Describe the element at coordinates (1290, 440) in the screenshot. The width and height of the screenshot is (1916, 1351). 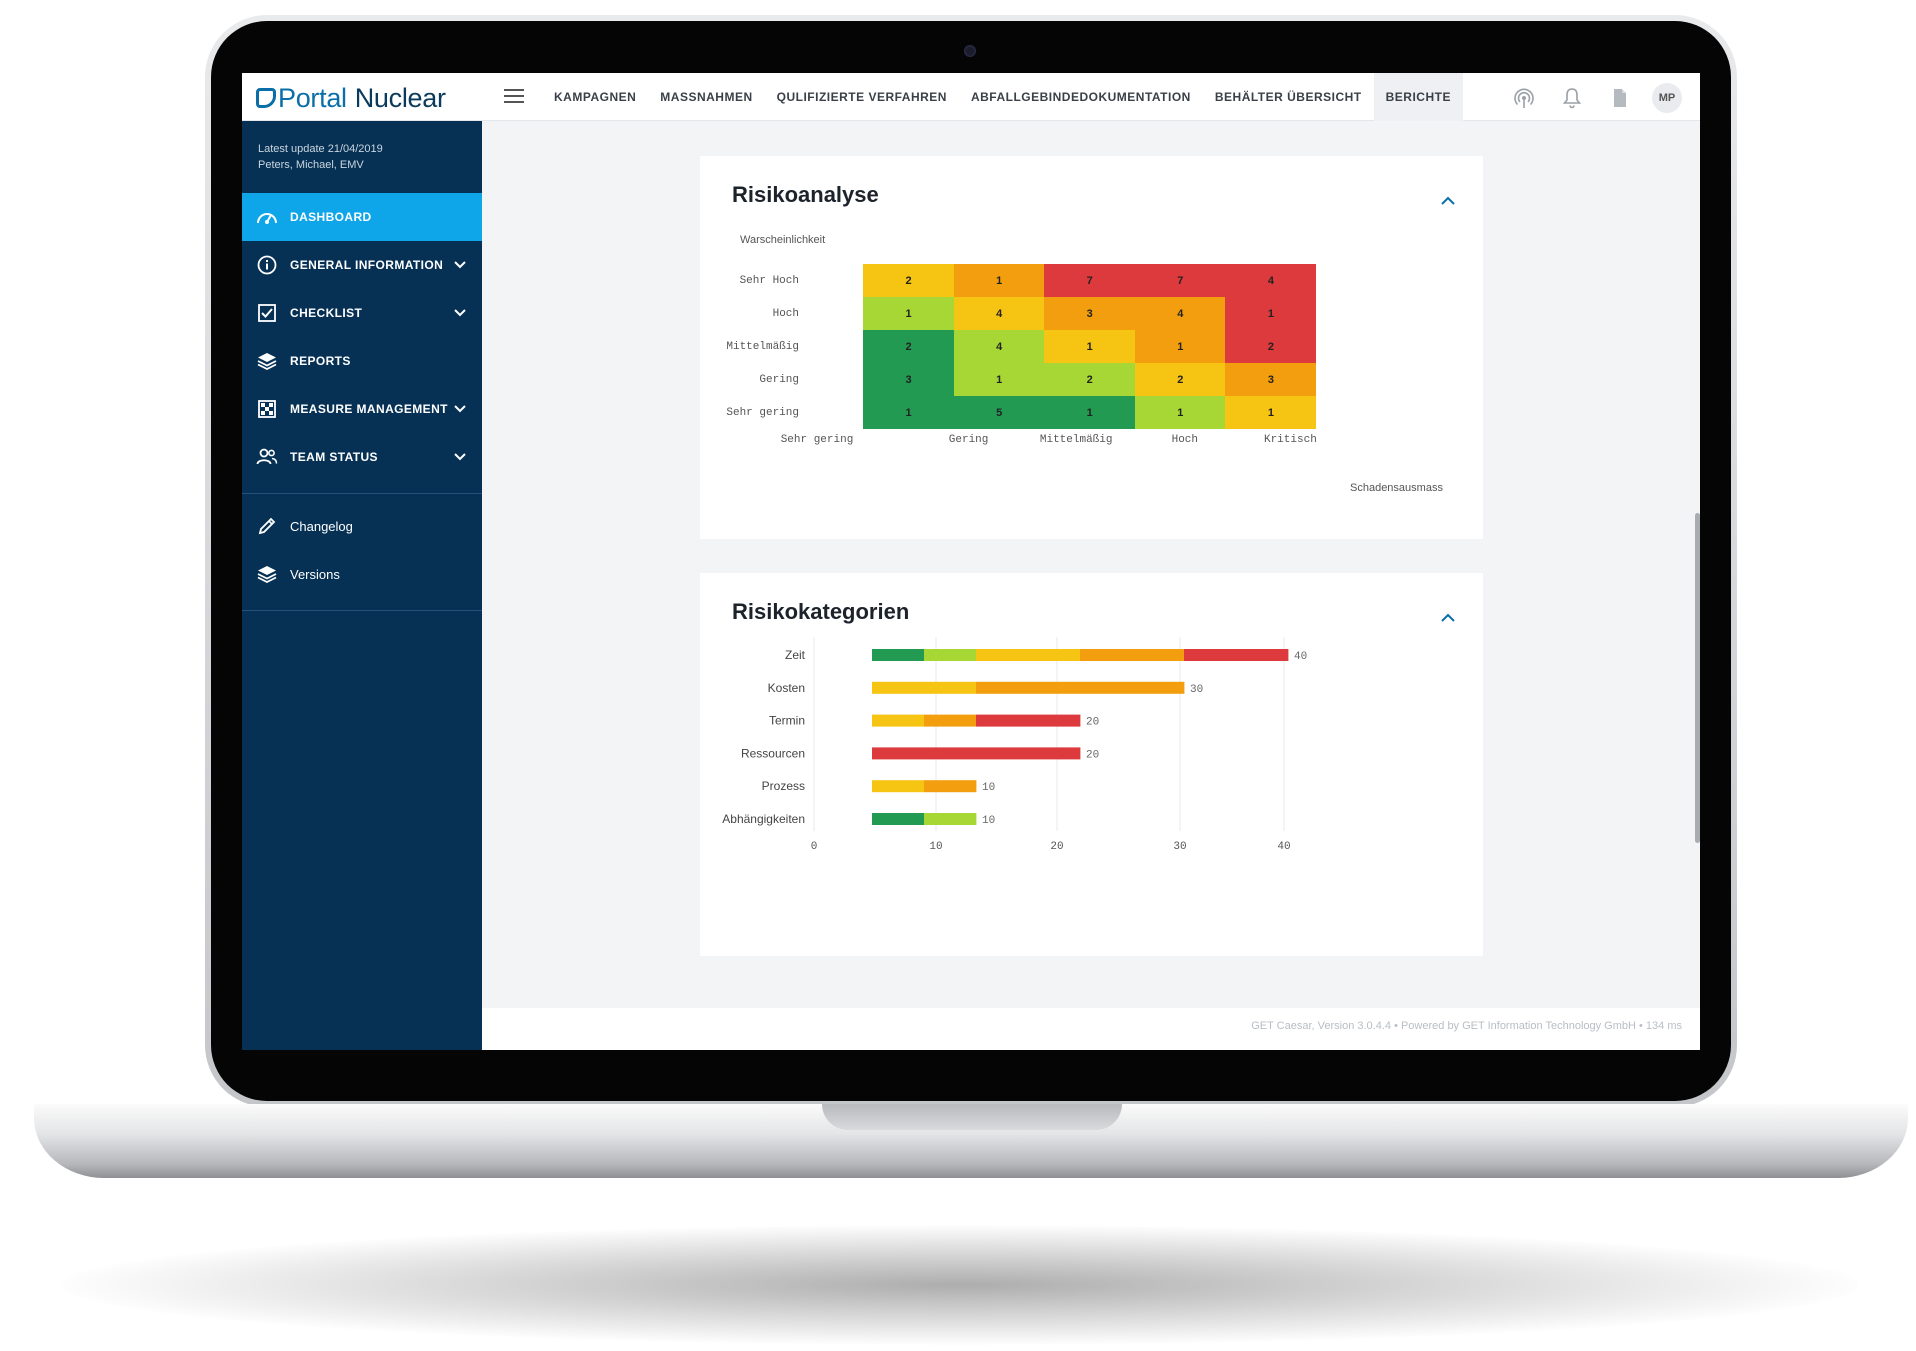
I see `column-label: Kritisch` at that location.